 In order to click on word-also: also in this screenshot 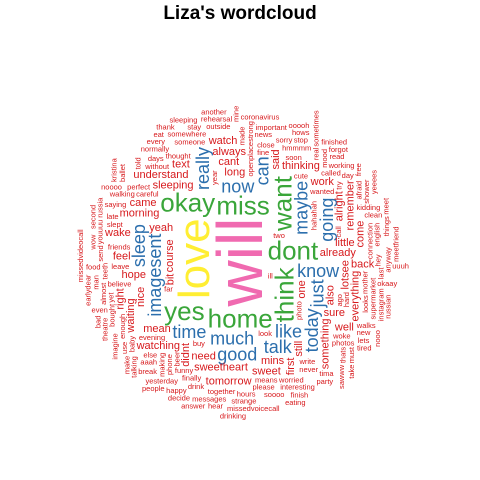, I will do `click(330, 295)`.